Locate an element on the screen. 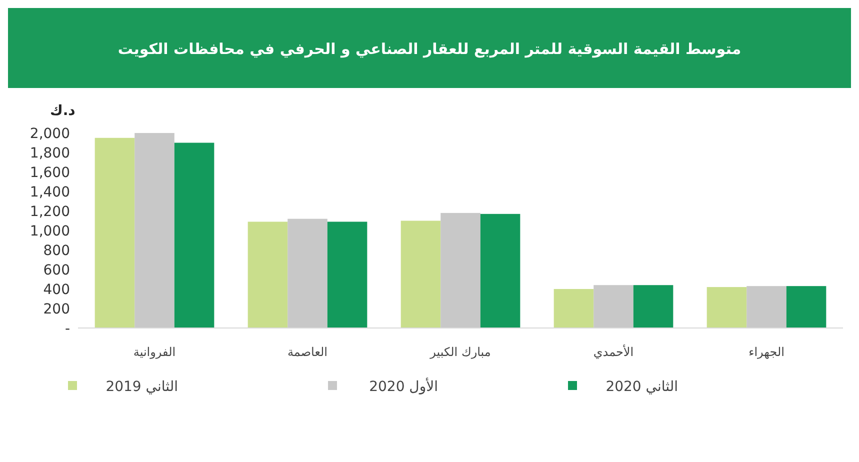 The width and height of the screenshot is (859, 462). y-tick-label: 1,400 is located at coordinates (50, 192).